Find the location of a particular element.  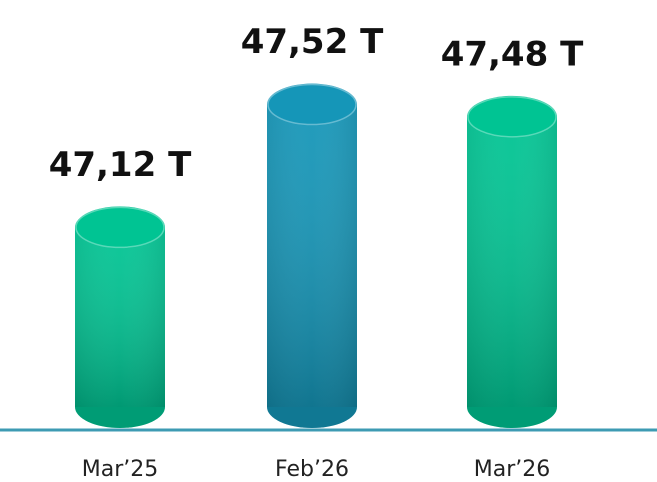

value-label: 47,48 T is located at coordinates (512, 54).